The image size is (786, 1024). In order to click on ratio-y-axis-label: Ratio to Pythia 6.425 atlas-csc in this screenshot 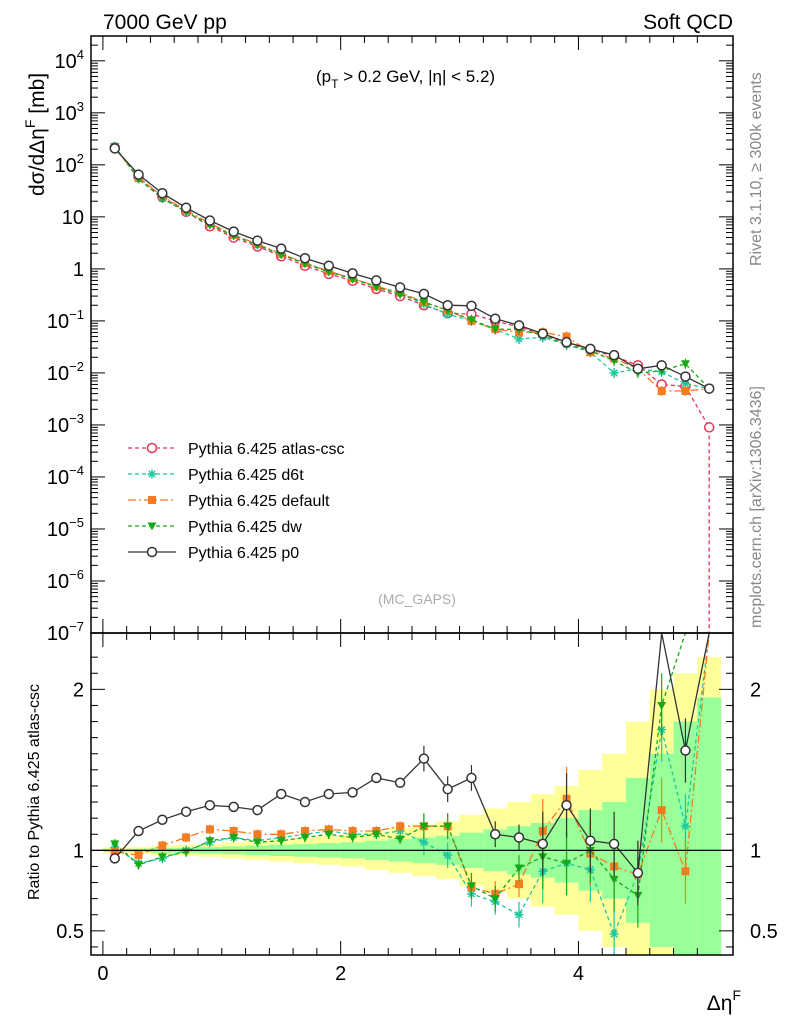, I will do `click(34, 792)`.